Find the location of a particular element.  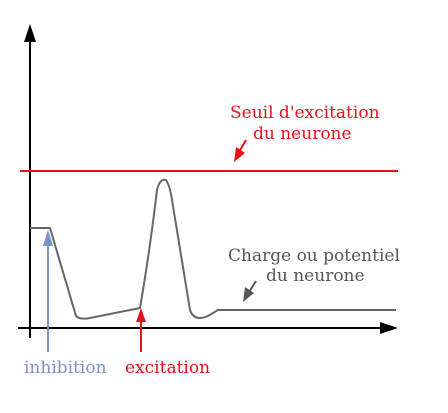

threshold-label-line1: Seuil d'excitation is located at coordinates (305, 113).